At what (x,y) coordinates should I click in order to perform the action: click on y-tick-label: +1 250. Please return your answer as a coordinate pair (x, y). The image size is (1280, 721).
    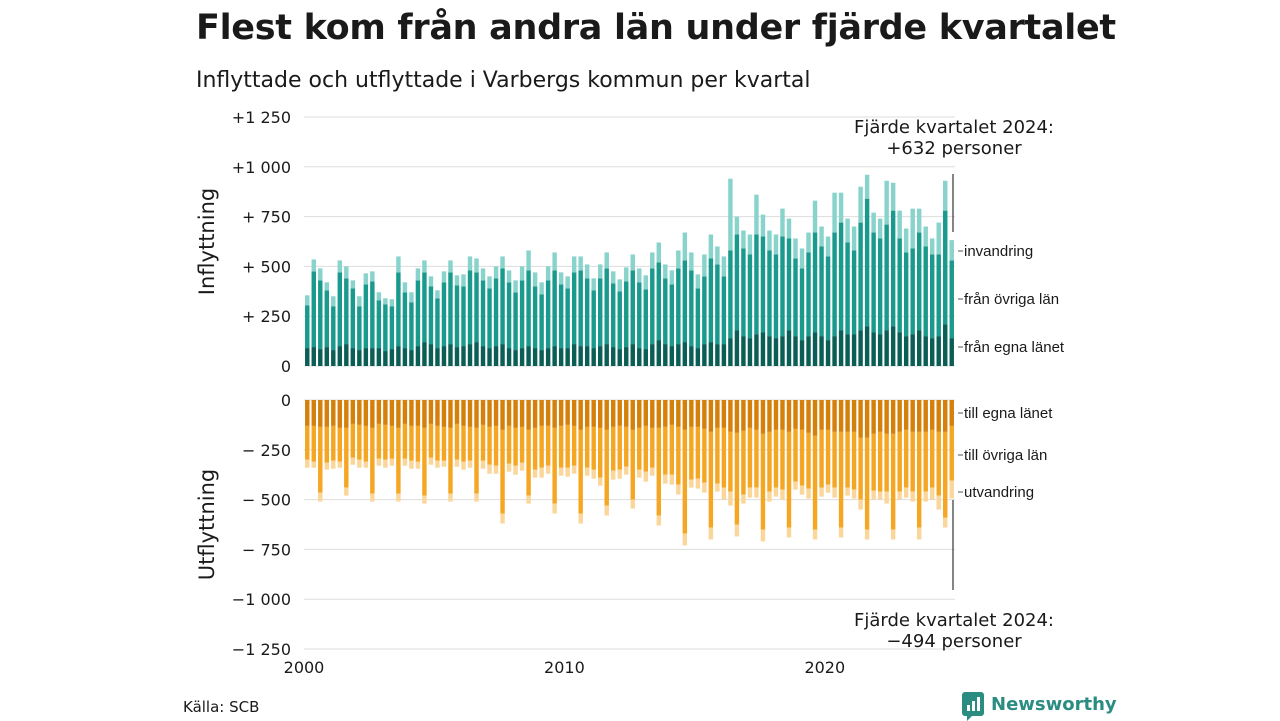
    Looking at the image, I should click on (261, 117).